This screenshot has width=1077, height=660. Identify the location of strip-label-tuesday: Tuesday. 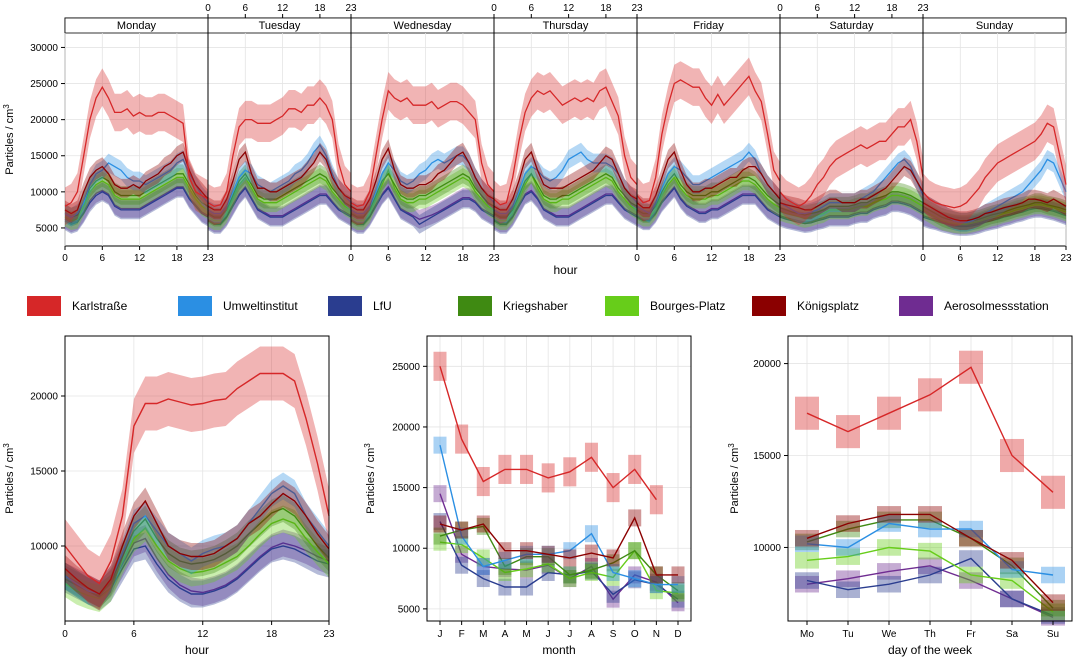
(280, 26).